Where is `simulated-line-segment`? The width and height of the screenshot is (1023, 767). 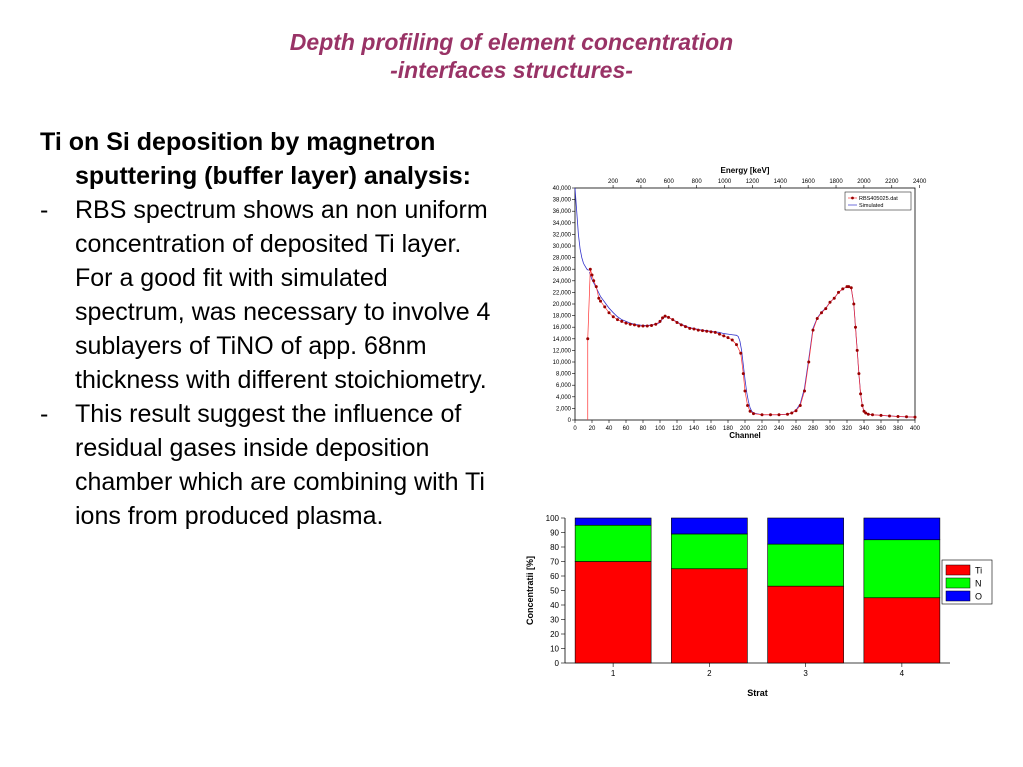 simulated-line-segment is located at coordinates (581, 229).